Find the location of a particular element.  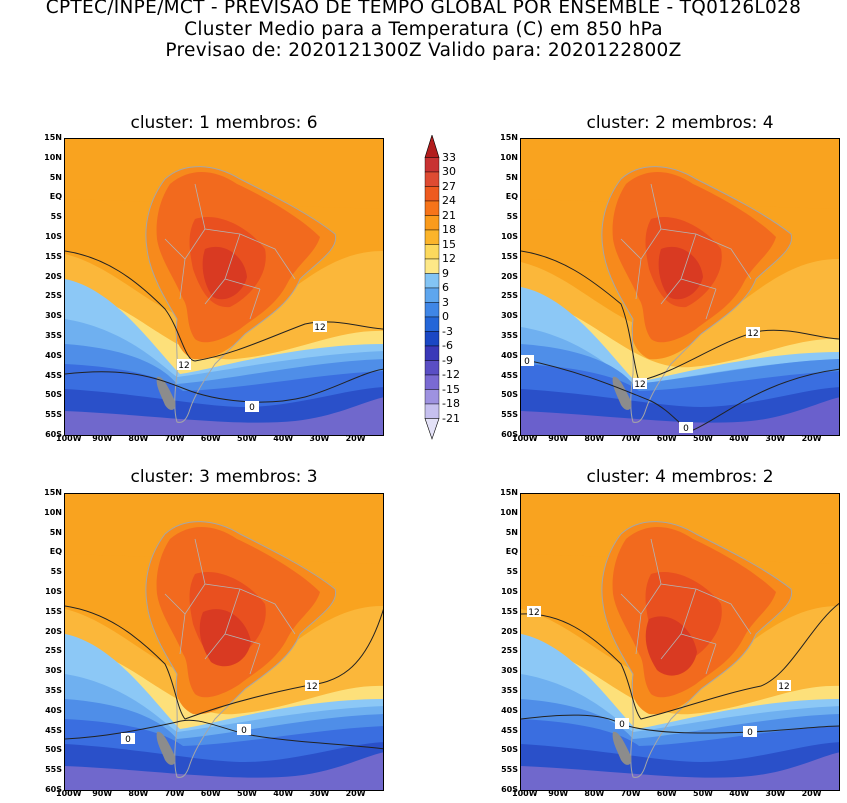

colorbar is located at coordinates (432, 287).